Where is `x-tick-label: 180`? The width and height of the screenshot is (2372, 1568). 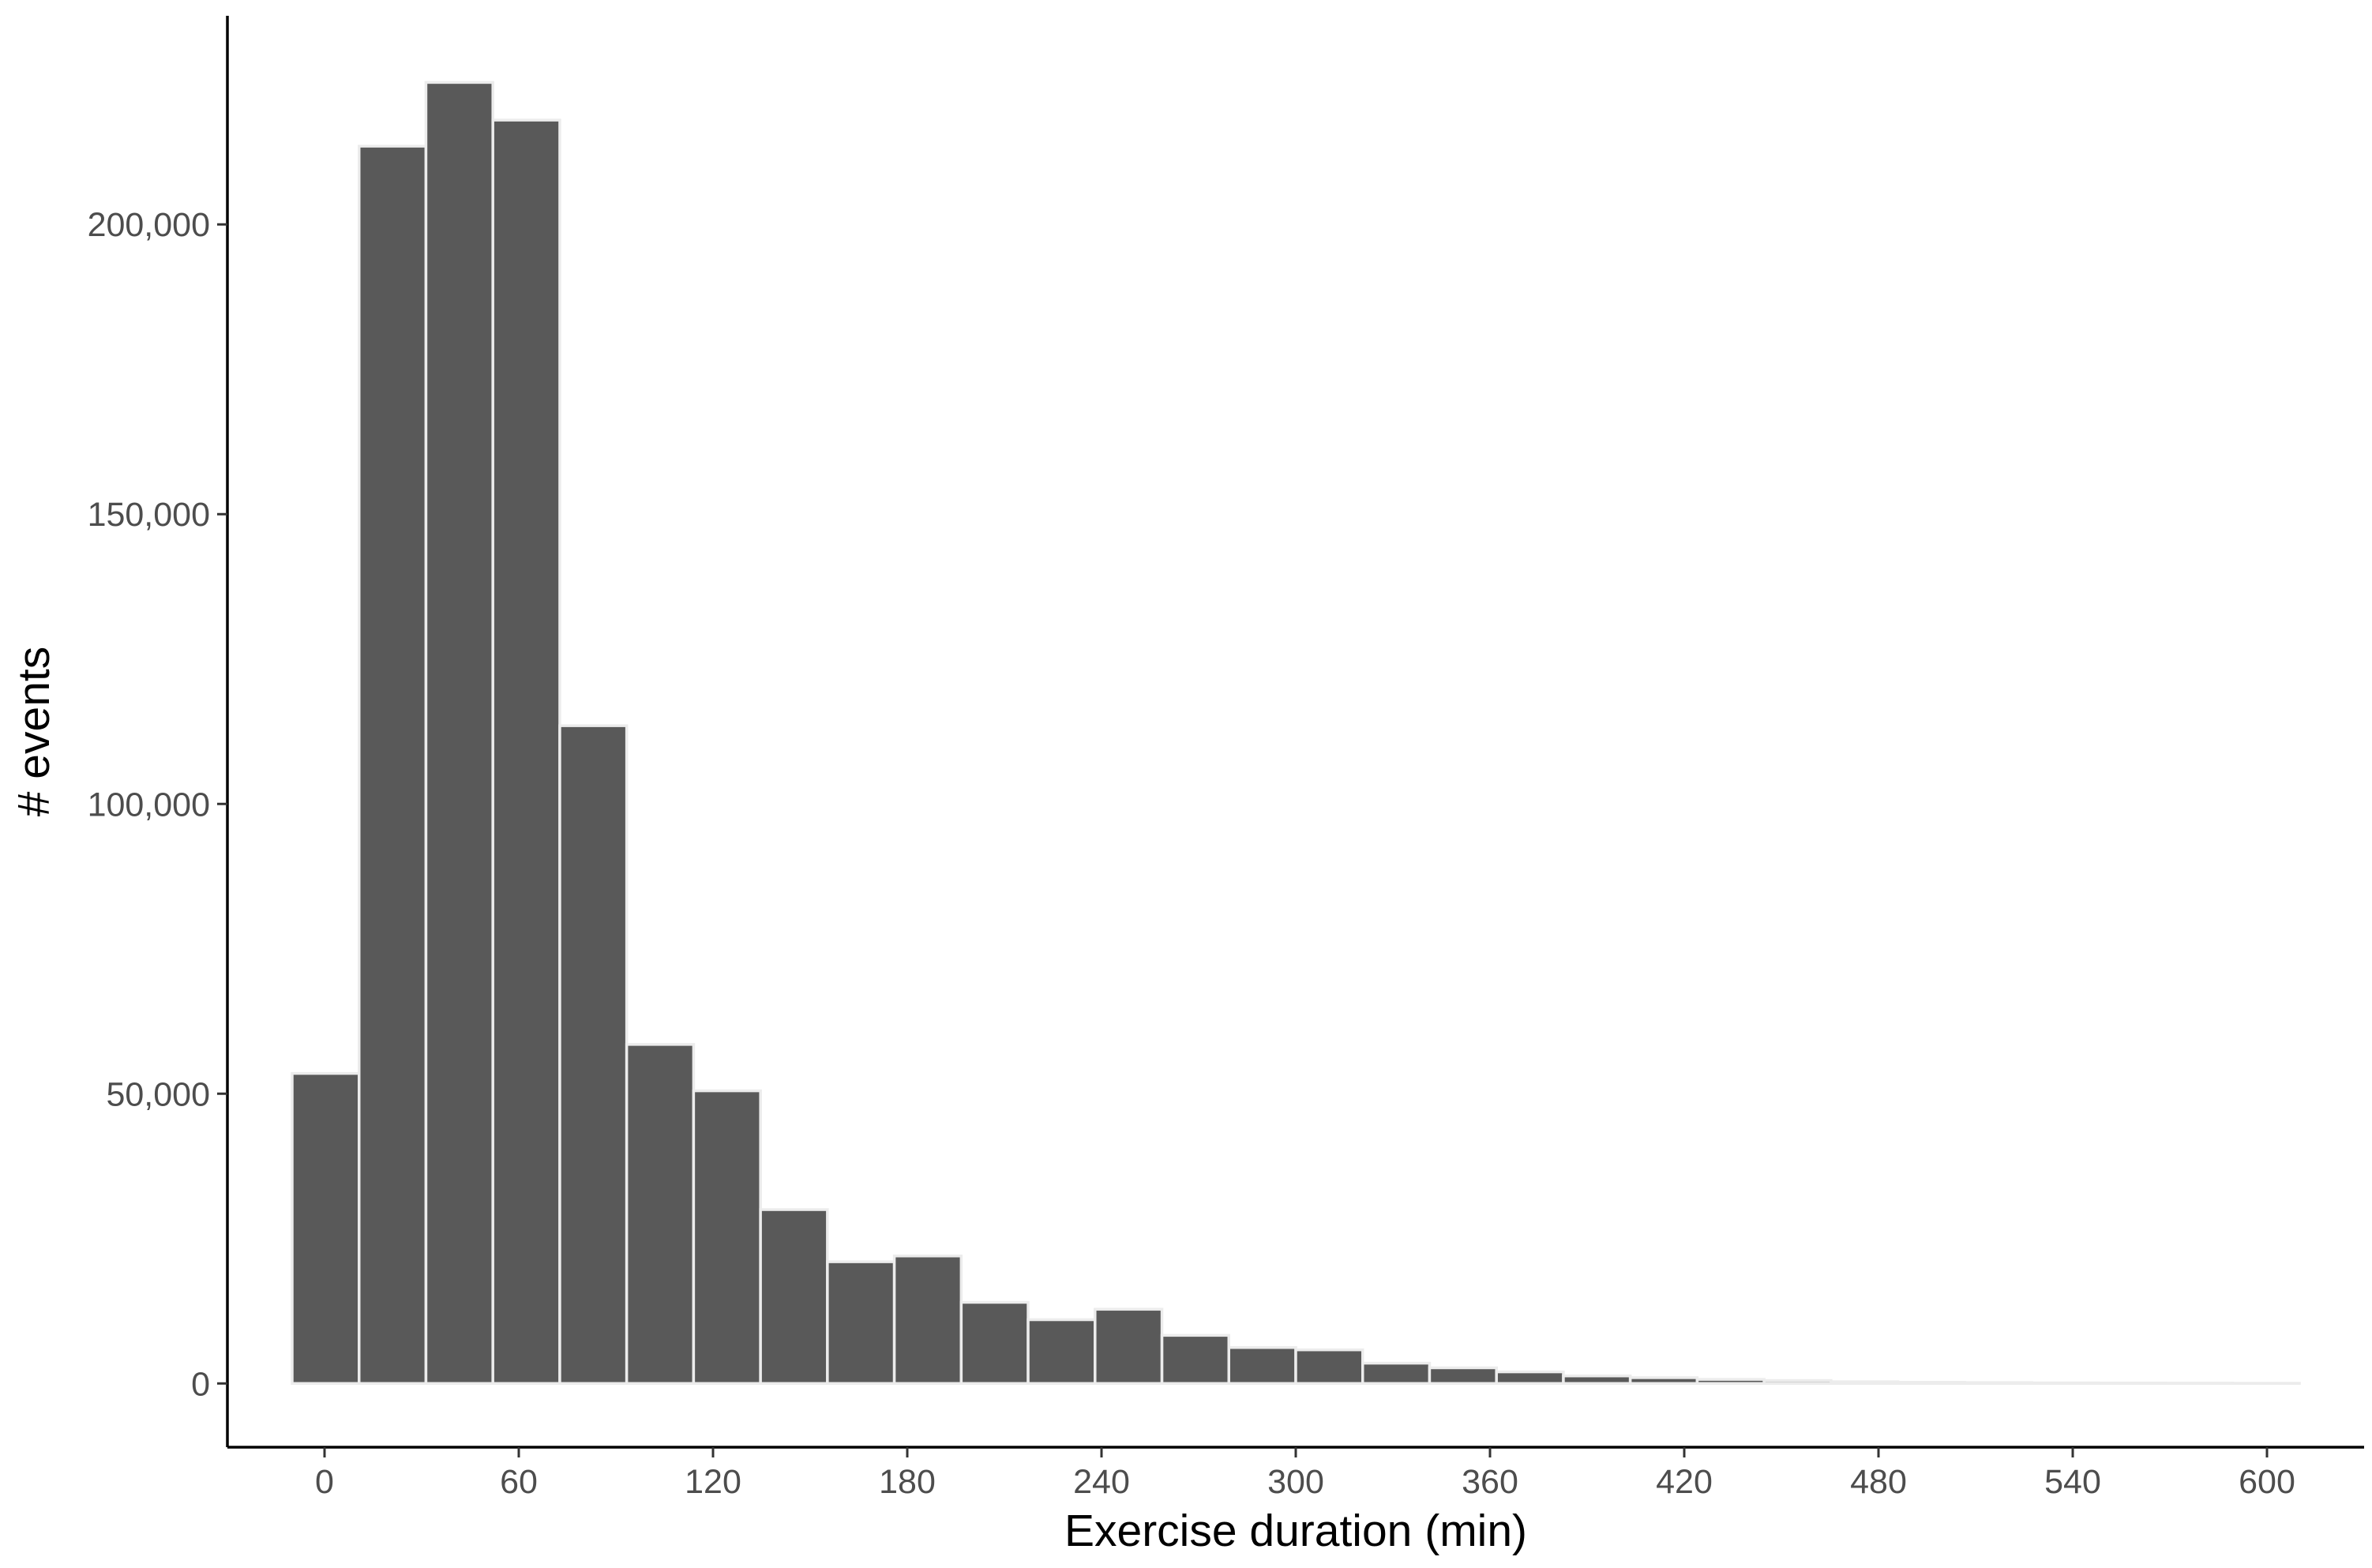
x-tick-label: 180 is located at coordinates (907, 1482).